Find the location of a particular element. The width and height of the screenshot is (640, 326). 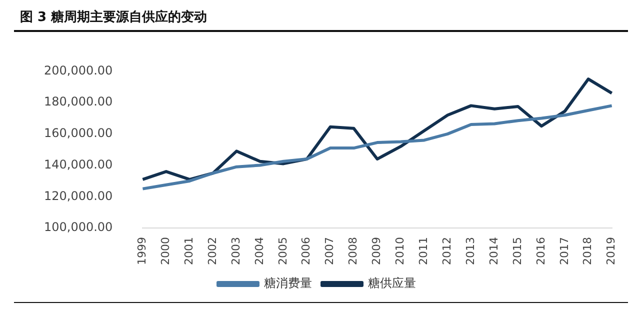

y-tick-label: 120,000.00 is located at coordinates (78, 195).